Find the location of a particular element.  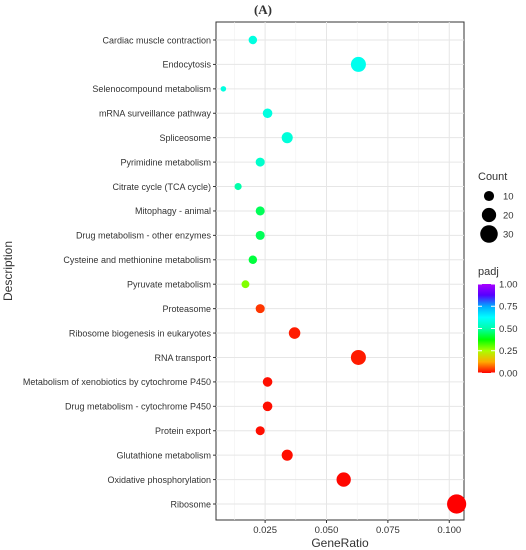

y-tick-label: Drug metabolism - other enzymes is located at coordinates (144, 236).